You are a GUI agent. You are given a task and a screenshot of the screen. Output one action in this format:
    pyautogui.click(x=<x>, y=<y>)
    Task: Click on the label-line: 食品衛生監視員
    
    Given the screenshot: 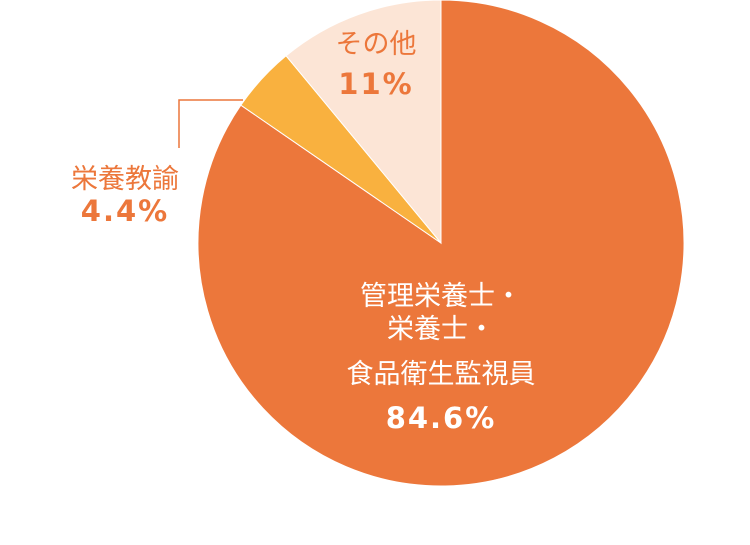 What is the action you would take?
    pyautogui.click(x=441, y=374)
    